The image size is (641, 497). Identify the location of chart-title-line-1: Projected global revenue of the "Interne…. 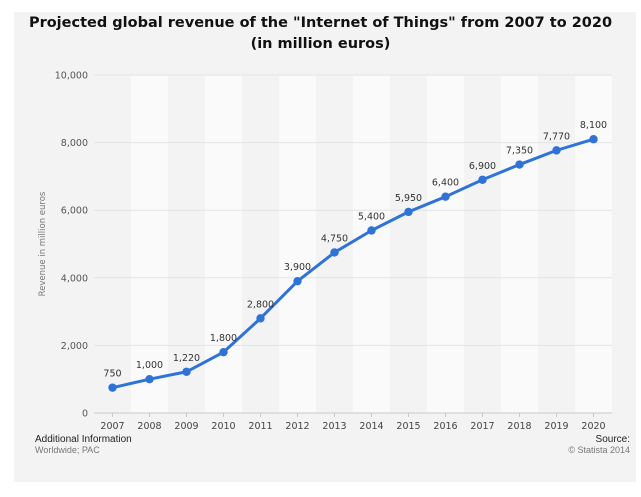
(320, 23).